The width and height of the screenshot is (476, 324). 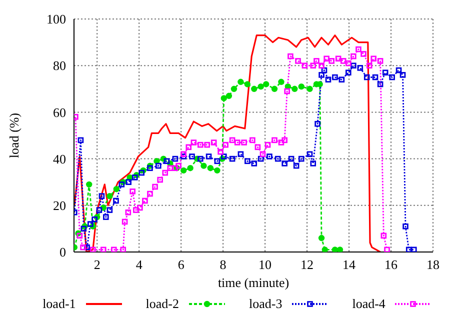 I want to click on x-tick-label: 16, so click(x=391, y=264).